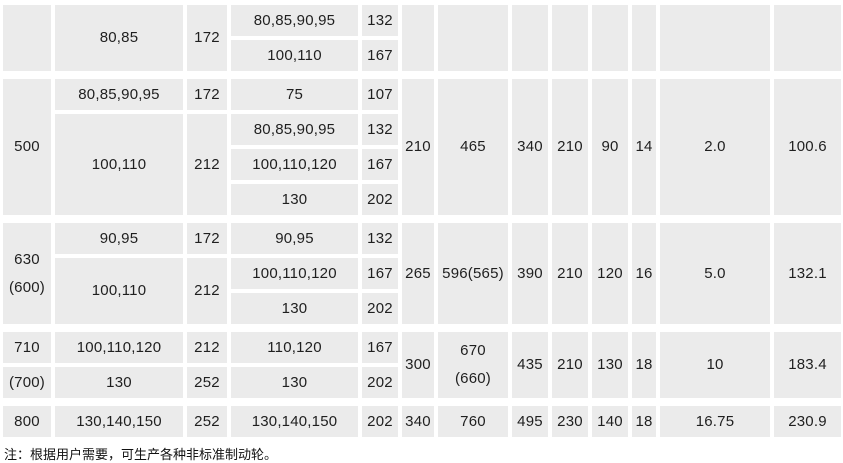 The image size is (843, 463). I want to click on table-cell: 10, so click(715, 365).